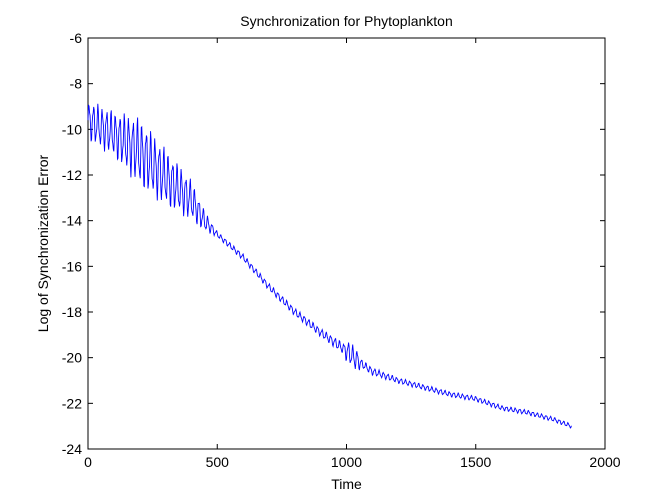 This screenshot has height=504, width=672. What do you see at coordinates (604, 462) in the screenshot?
I see `x-tick-label: 2000` at bounding box center [604, 462].